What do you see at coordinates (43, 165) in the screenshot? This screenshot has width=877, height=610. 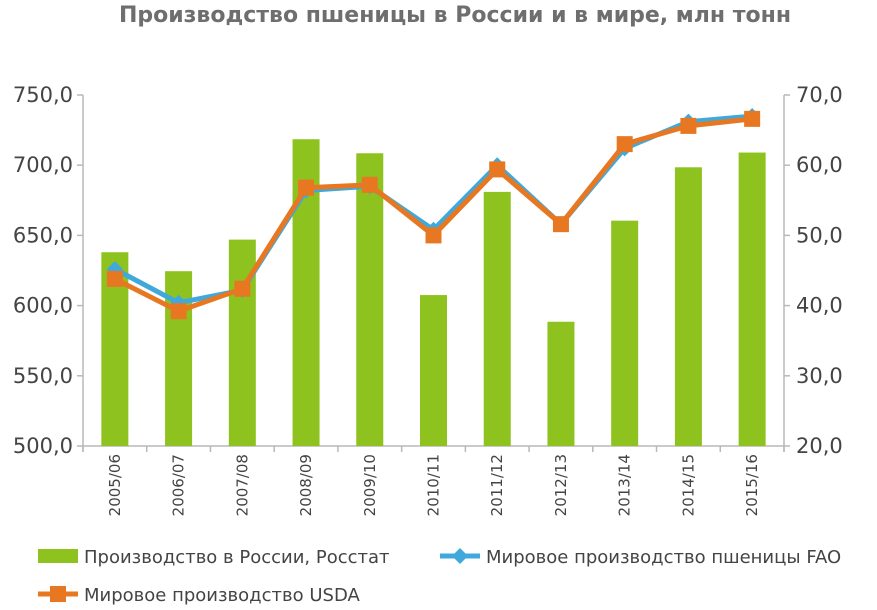 I see `left-axis-tick-label: 700,0` at bounding box center [43, 165].